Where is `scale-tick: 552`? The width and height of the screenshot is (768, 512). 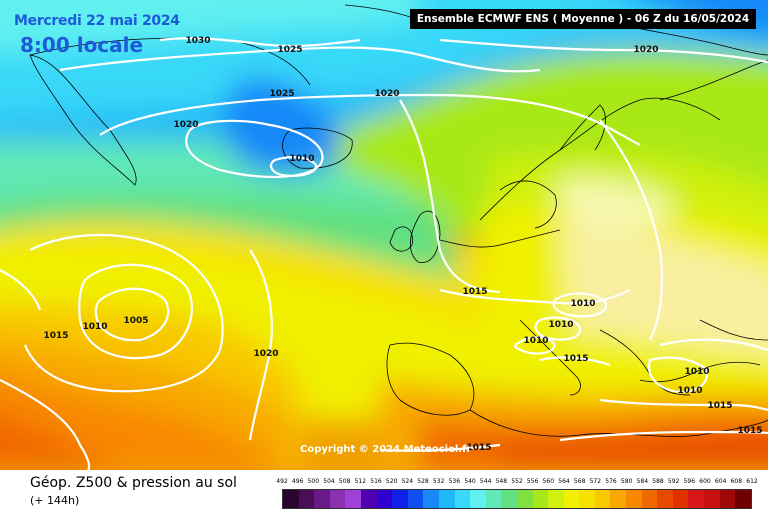
scale-tick: 552 is located at coordinates (517, 481).